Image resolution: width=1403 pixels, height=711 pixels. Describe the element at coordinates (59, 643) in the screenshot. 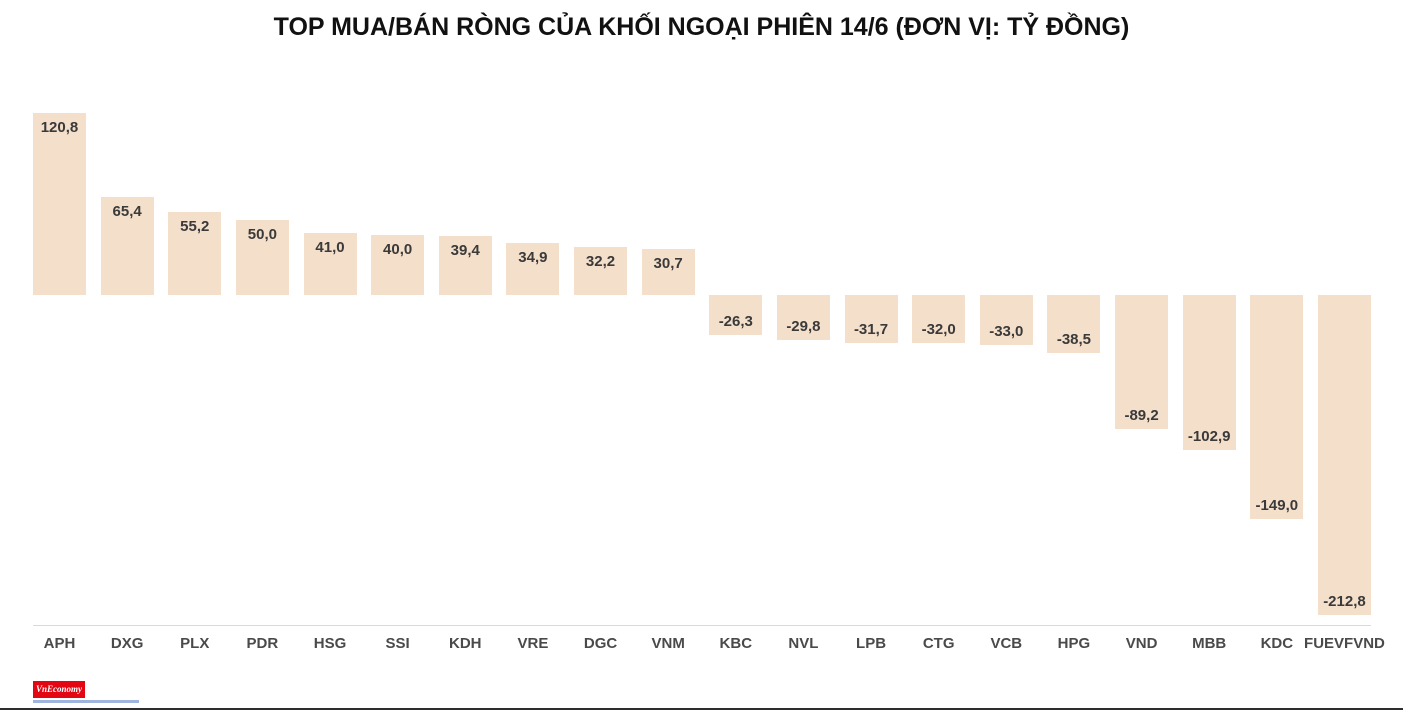

I see `category-label-APH: APH` at that location.